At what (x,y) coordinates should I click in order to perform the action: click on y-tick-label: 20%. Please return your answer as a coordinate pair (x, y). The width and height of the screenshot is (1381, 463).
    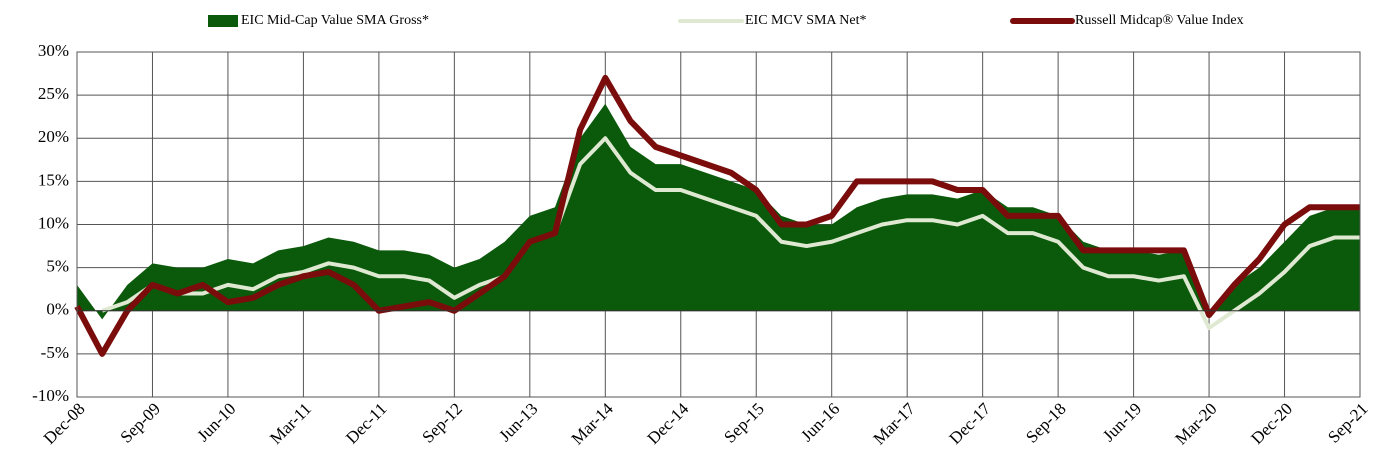
    Looking at the image, I should click on (53, 136).